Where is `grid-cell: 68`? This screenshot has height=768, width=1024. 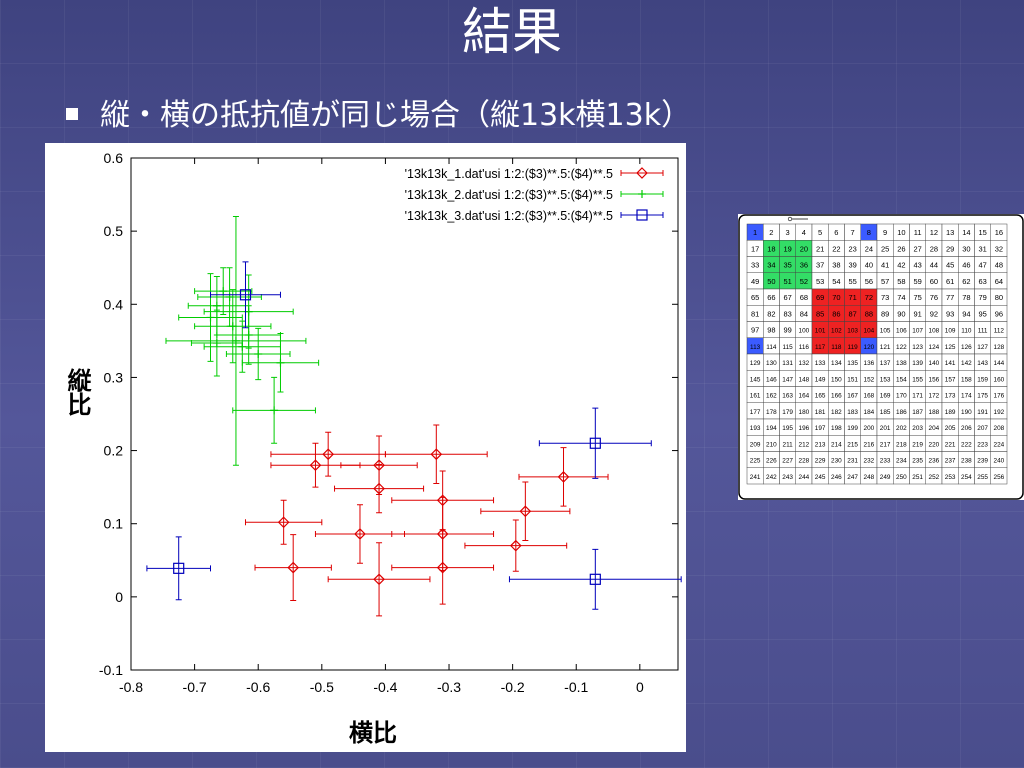
grid-cell: 68 is located at coordinates (804, 297).